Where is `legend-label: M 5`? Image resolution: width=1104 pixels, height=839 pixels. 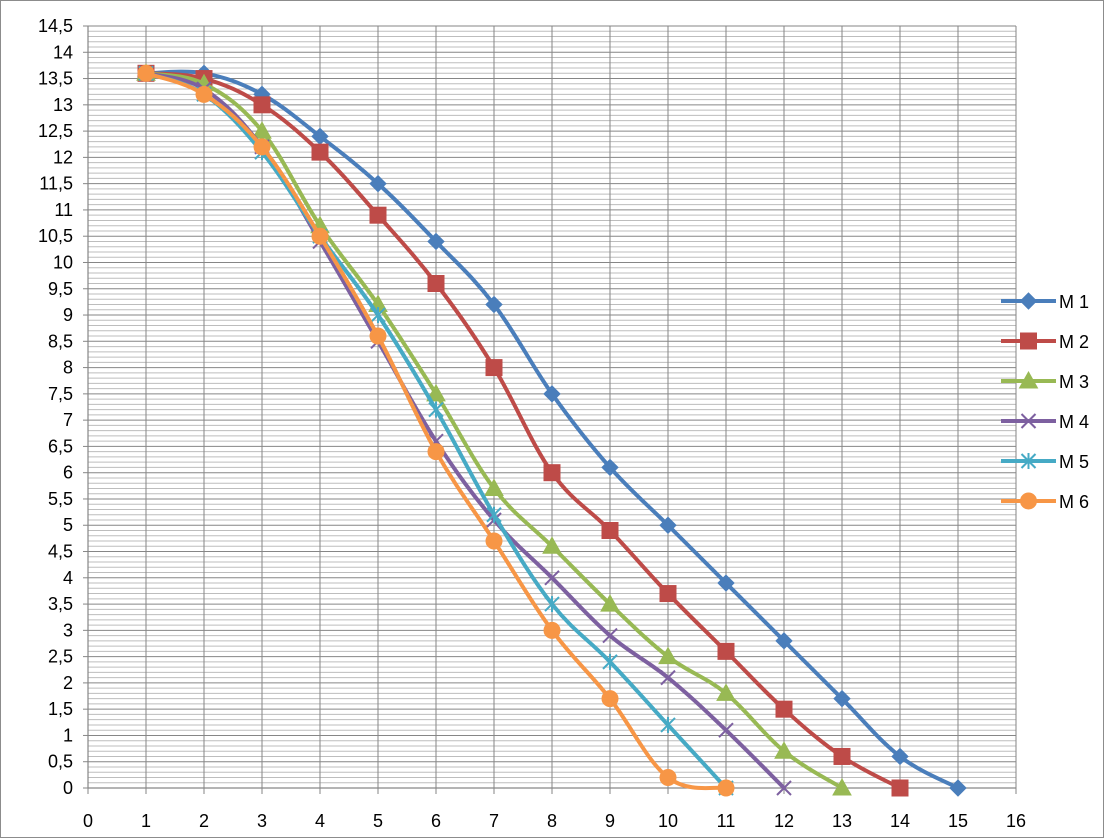 legend-label: M 5 is located at coordinates (1074, 462).